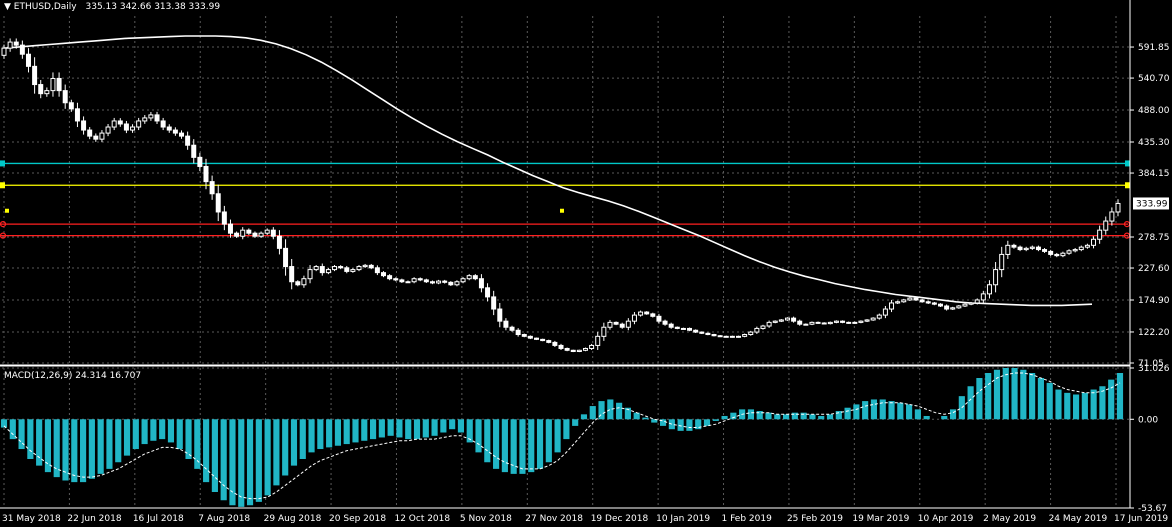 This screenshot has width=1172, height=527. Describe the element at coordinates (2, 163) in the screenshot. I see `cyan-level-handle-left` at that location.